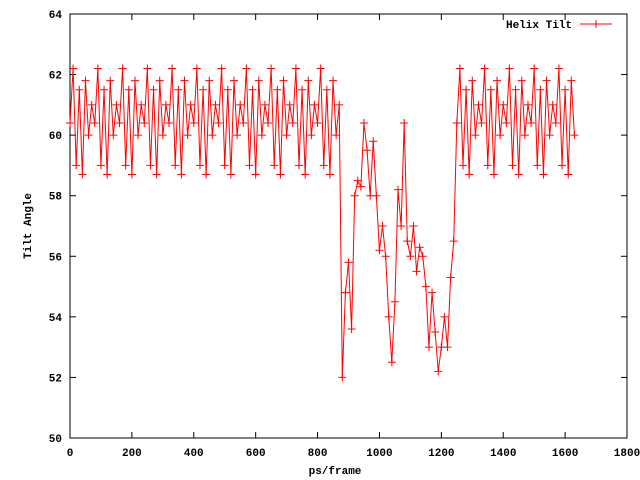 The width and height of the screenshot is (640, 480). I want to click on x-tick-label: 800, so click(318, 454).